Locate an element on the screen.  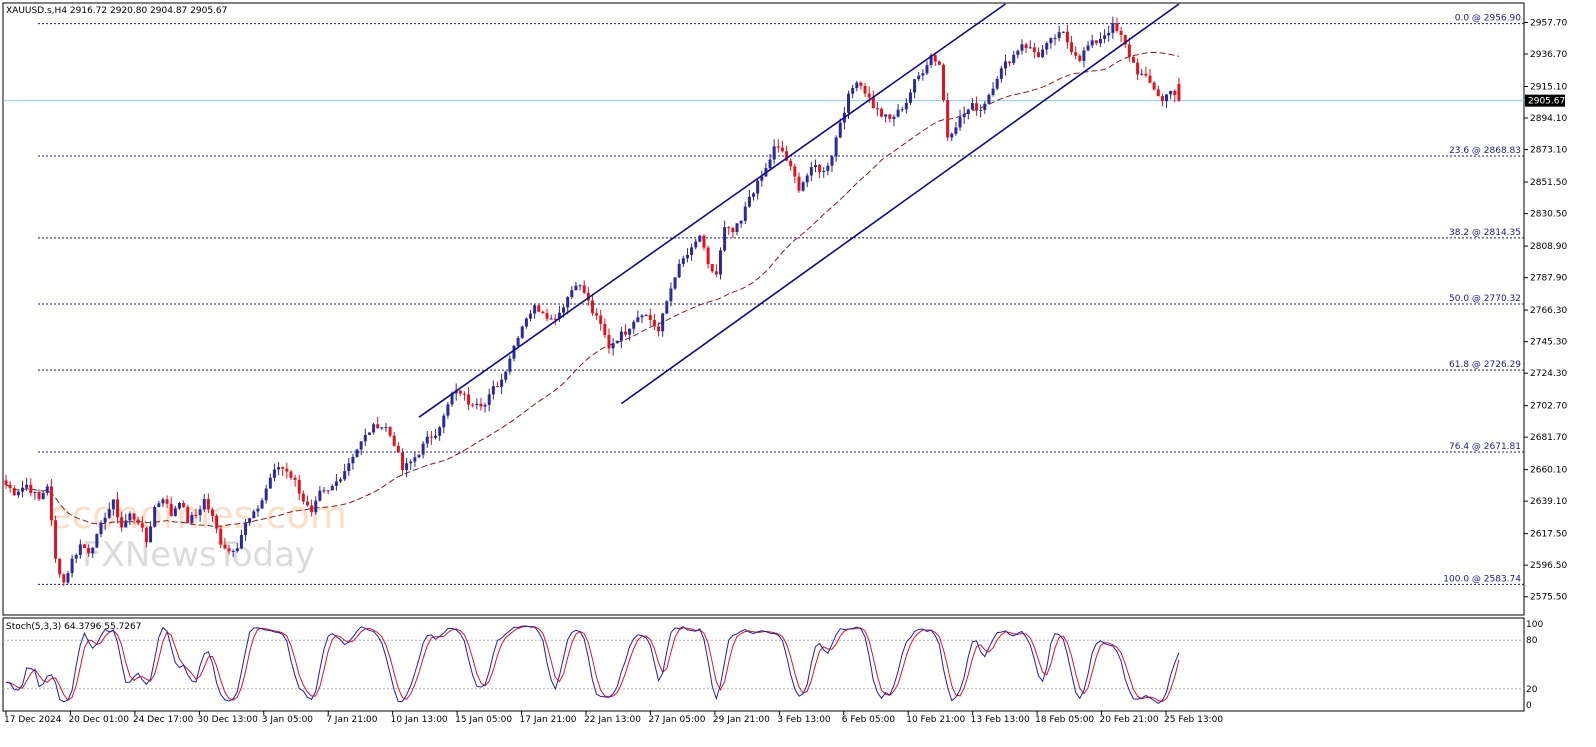
watermark: economies.com FXNewsToday is located at coordinates (197, 534).